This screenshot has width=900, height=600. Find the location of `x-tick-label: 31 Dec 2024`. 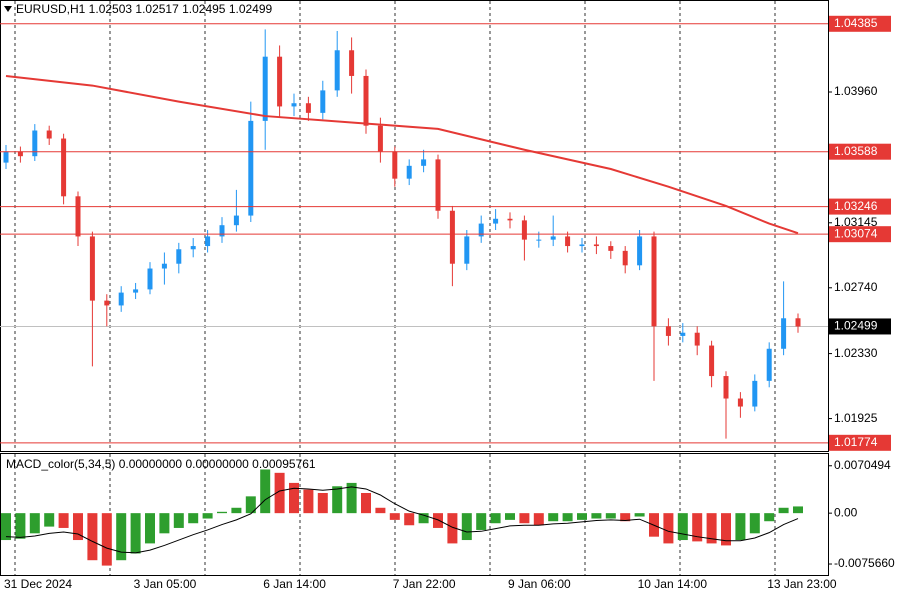

x-tick-label: 31 Dec 2024 is located at coordinates (38, 584).